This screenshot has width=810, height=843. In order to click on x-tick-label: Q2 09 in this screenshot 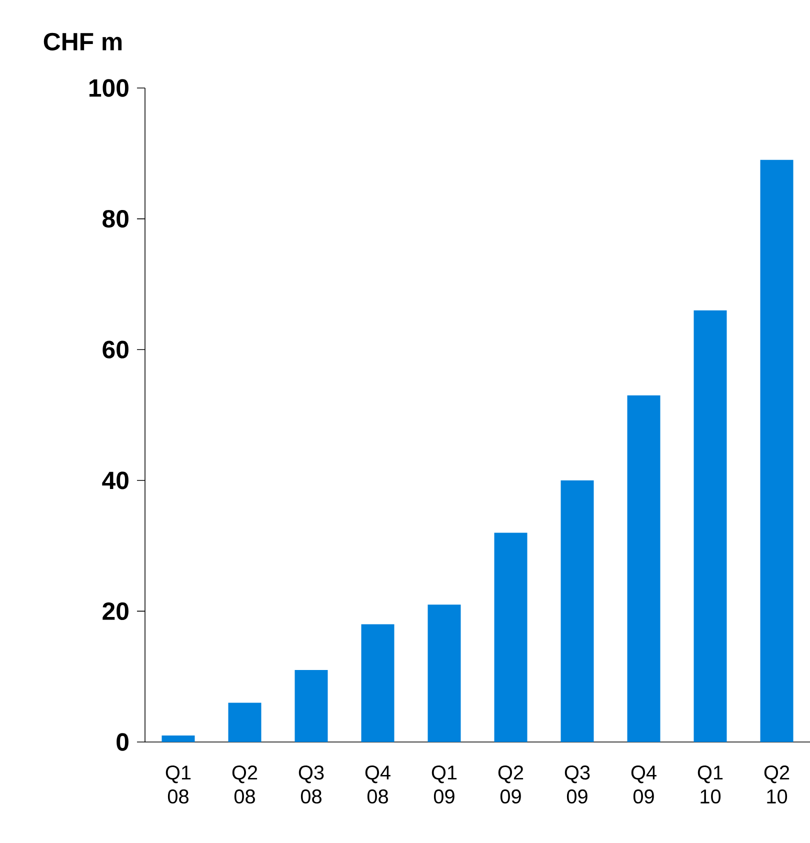, I will do `click(511, 785)`.